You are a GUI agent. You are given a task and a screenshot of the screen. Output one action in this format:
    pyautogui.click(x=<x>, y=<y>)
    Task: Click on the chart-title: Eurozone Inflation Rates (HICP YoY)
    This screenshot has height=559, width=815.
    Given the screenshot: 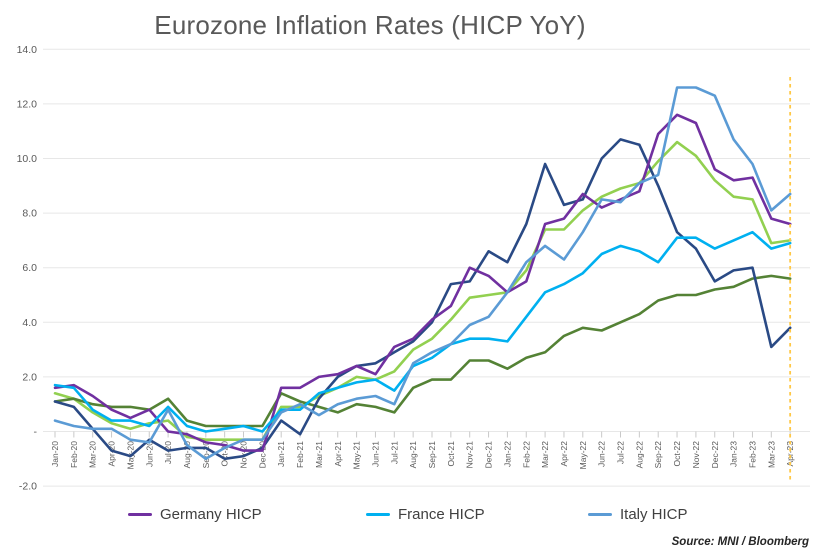 What is the action you would take?
    pyautogui.click(x=370, y=25)
    